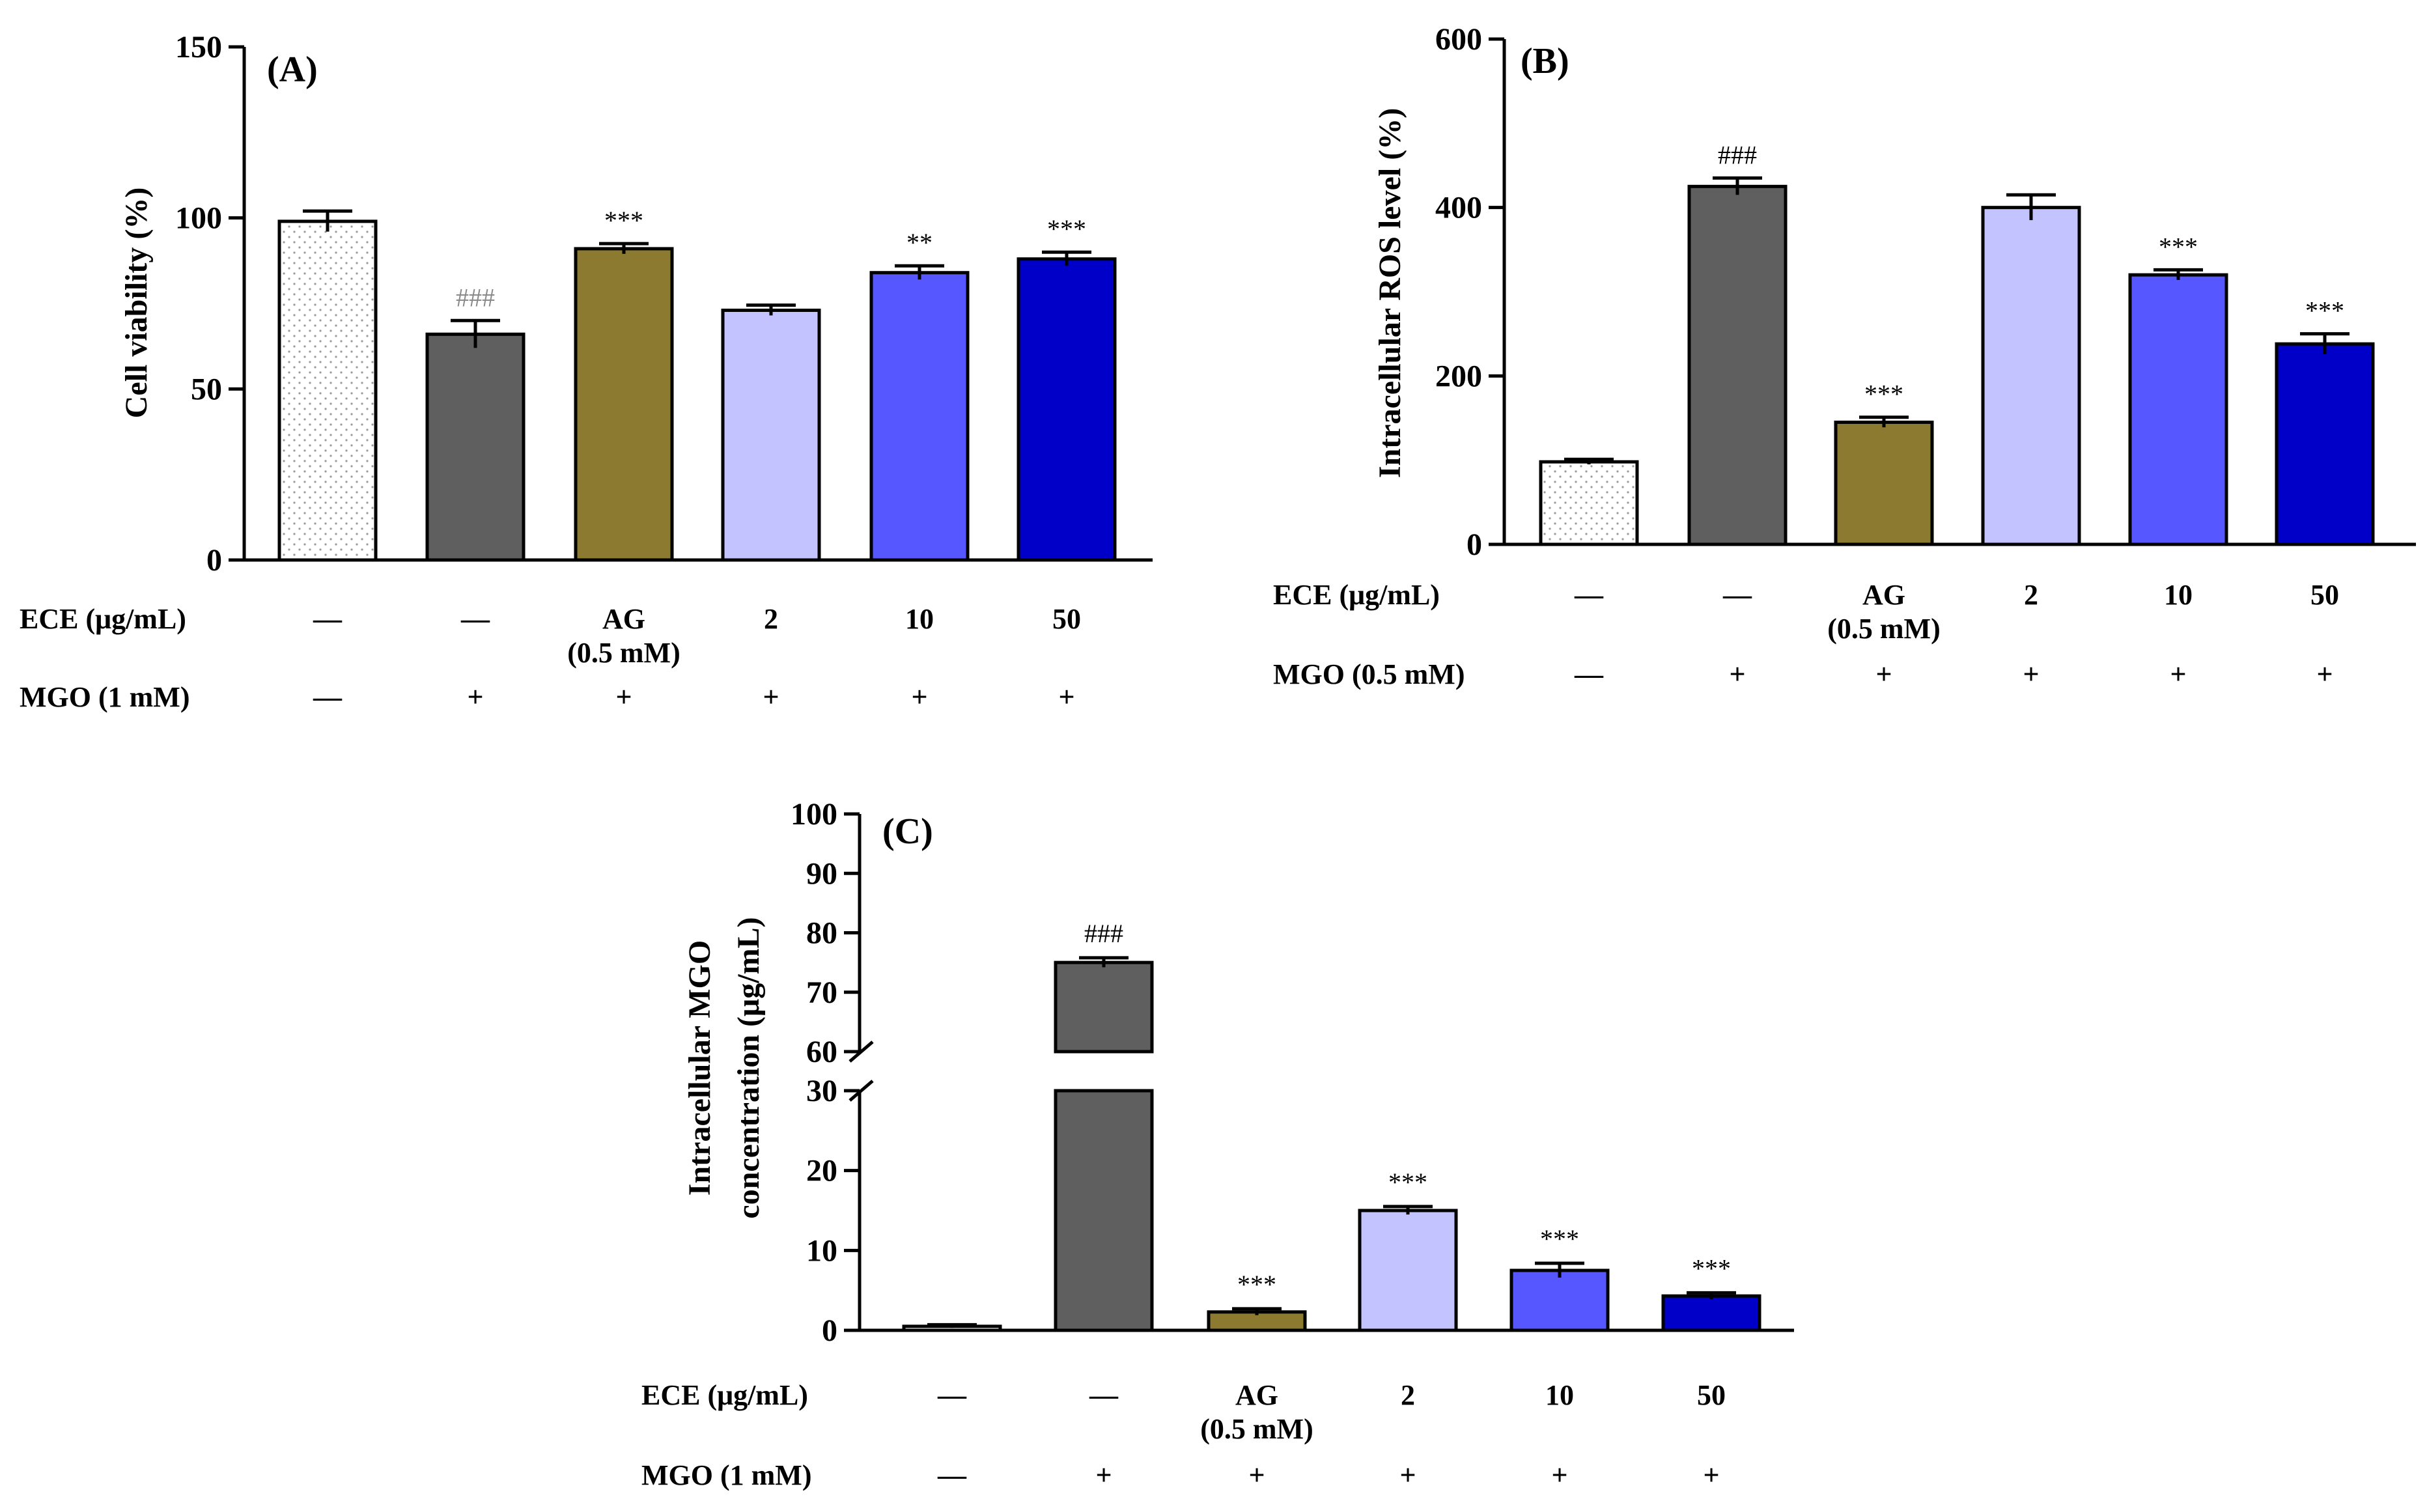  Describe the element at coordinates (697, 384) in the screenshot. I see `panel-a-bars: ###***** ***` at that location.